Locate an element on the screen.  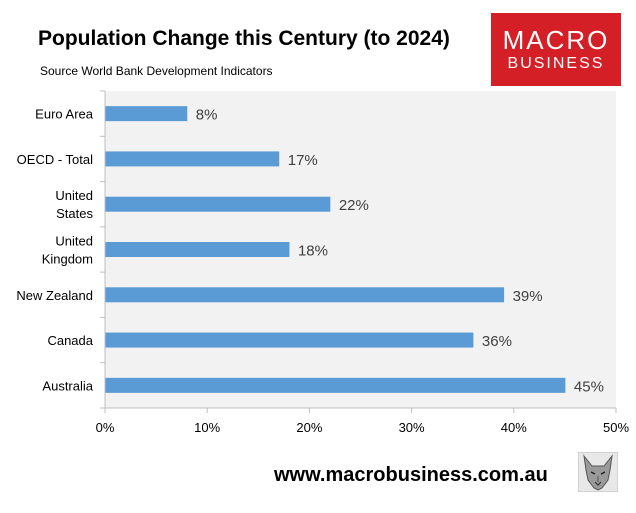
data-label: 17% is located at coordinates (303, 160).